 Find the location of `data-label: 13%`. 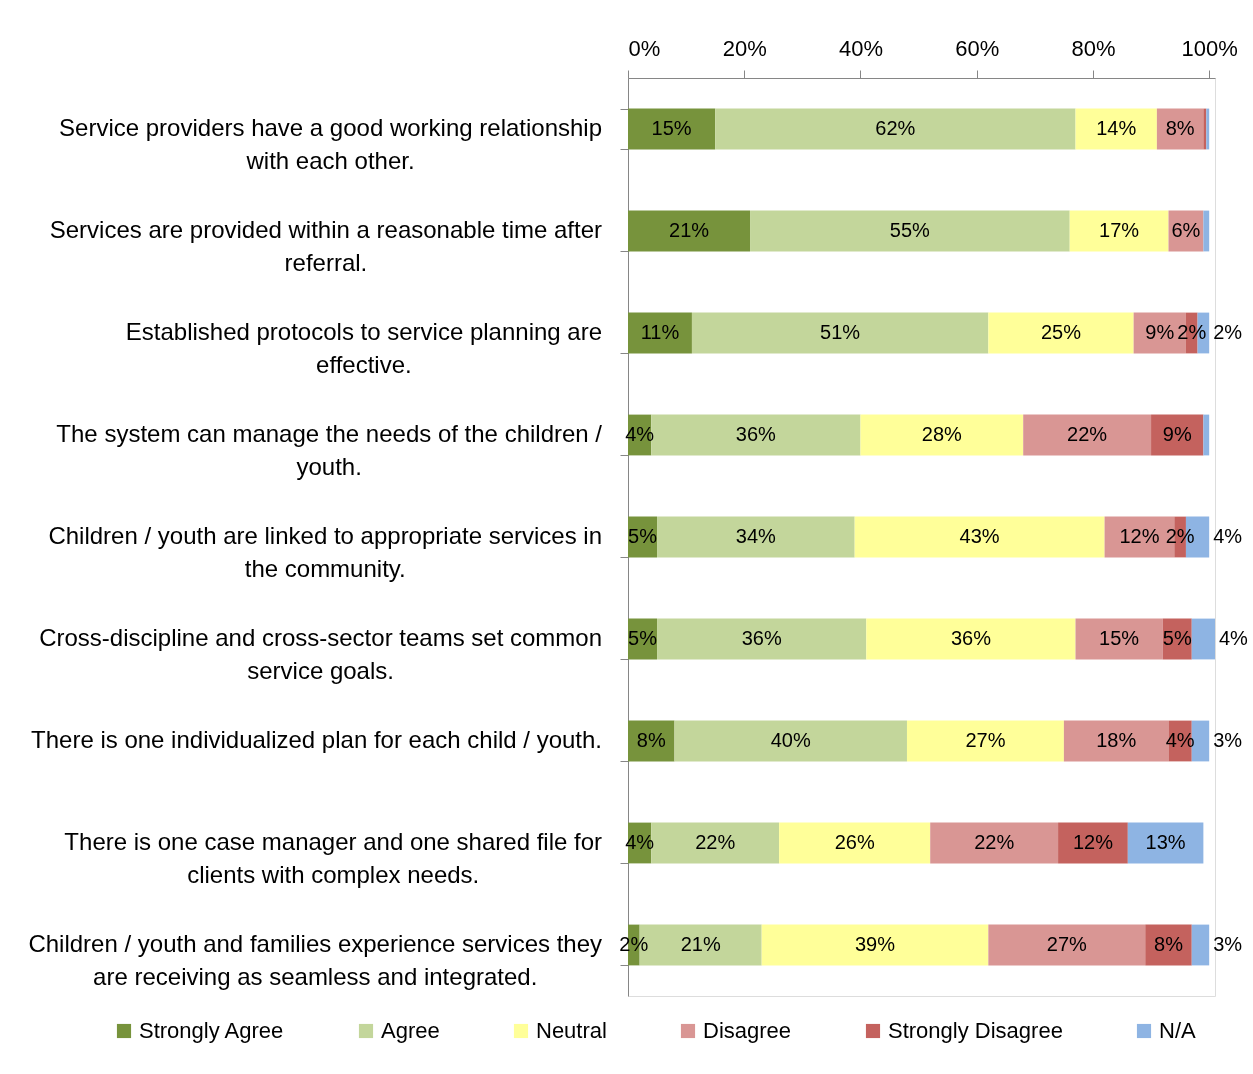

data-label: 13% is located at coordinates (1165, 842).